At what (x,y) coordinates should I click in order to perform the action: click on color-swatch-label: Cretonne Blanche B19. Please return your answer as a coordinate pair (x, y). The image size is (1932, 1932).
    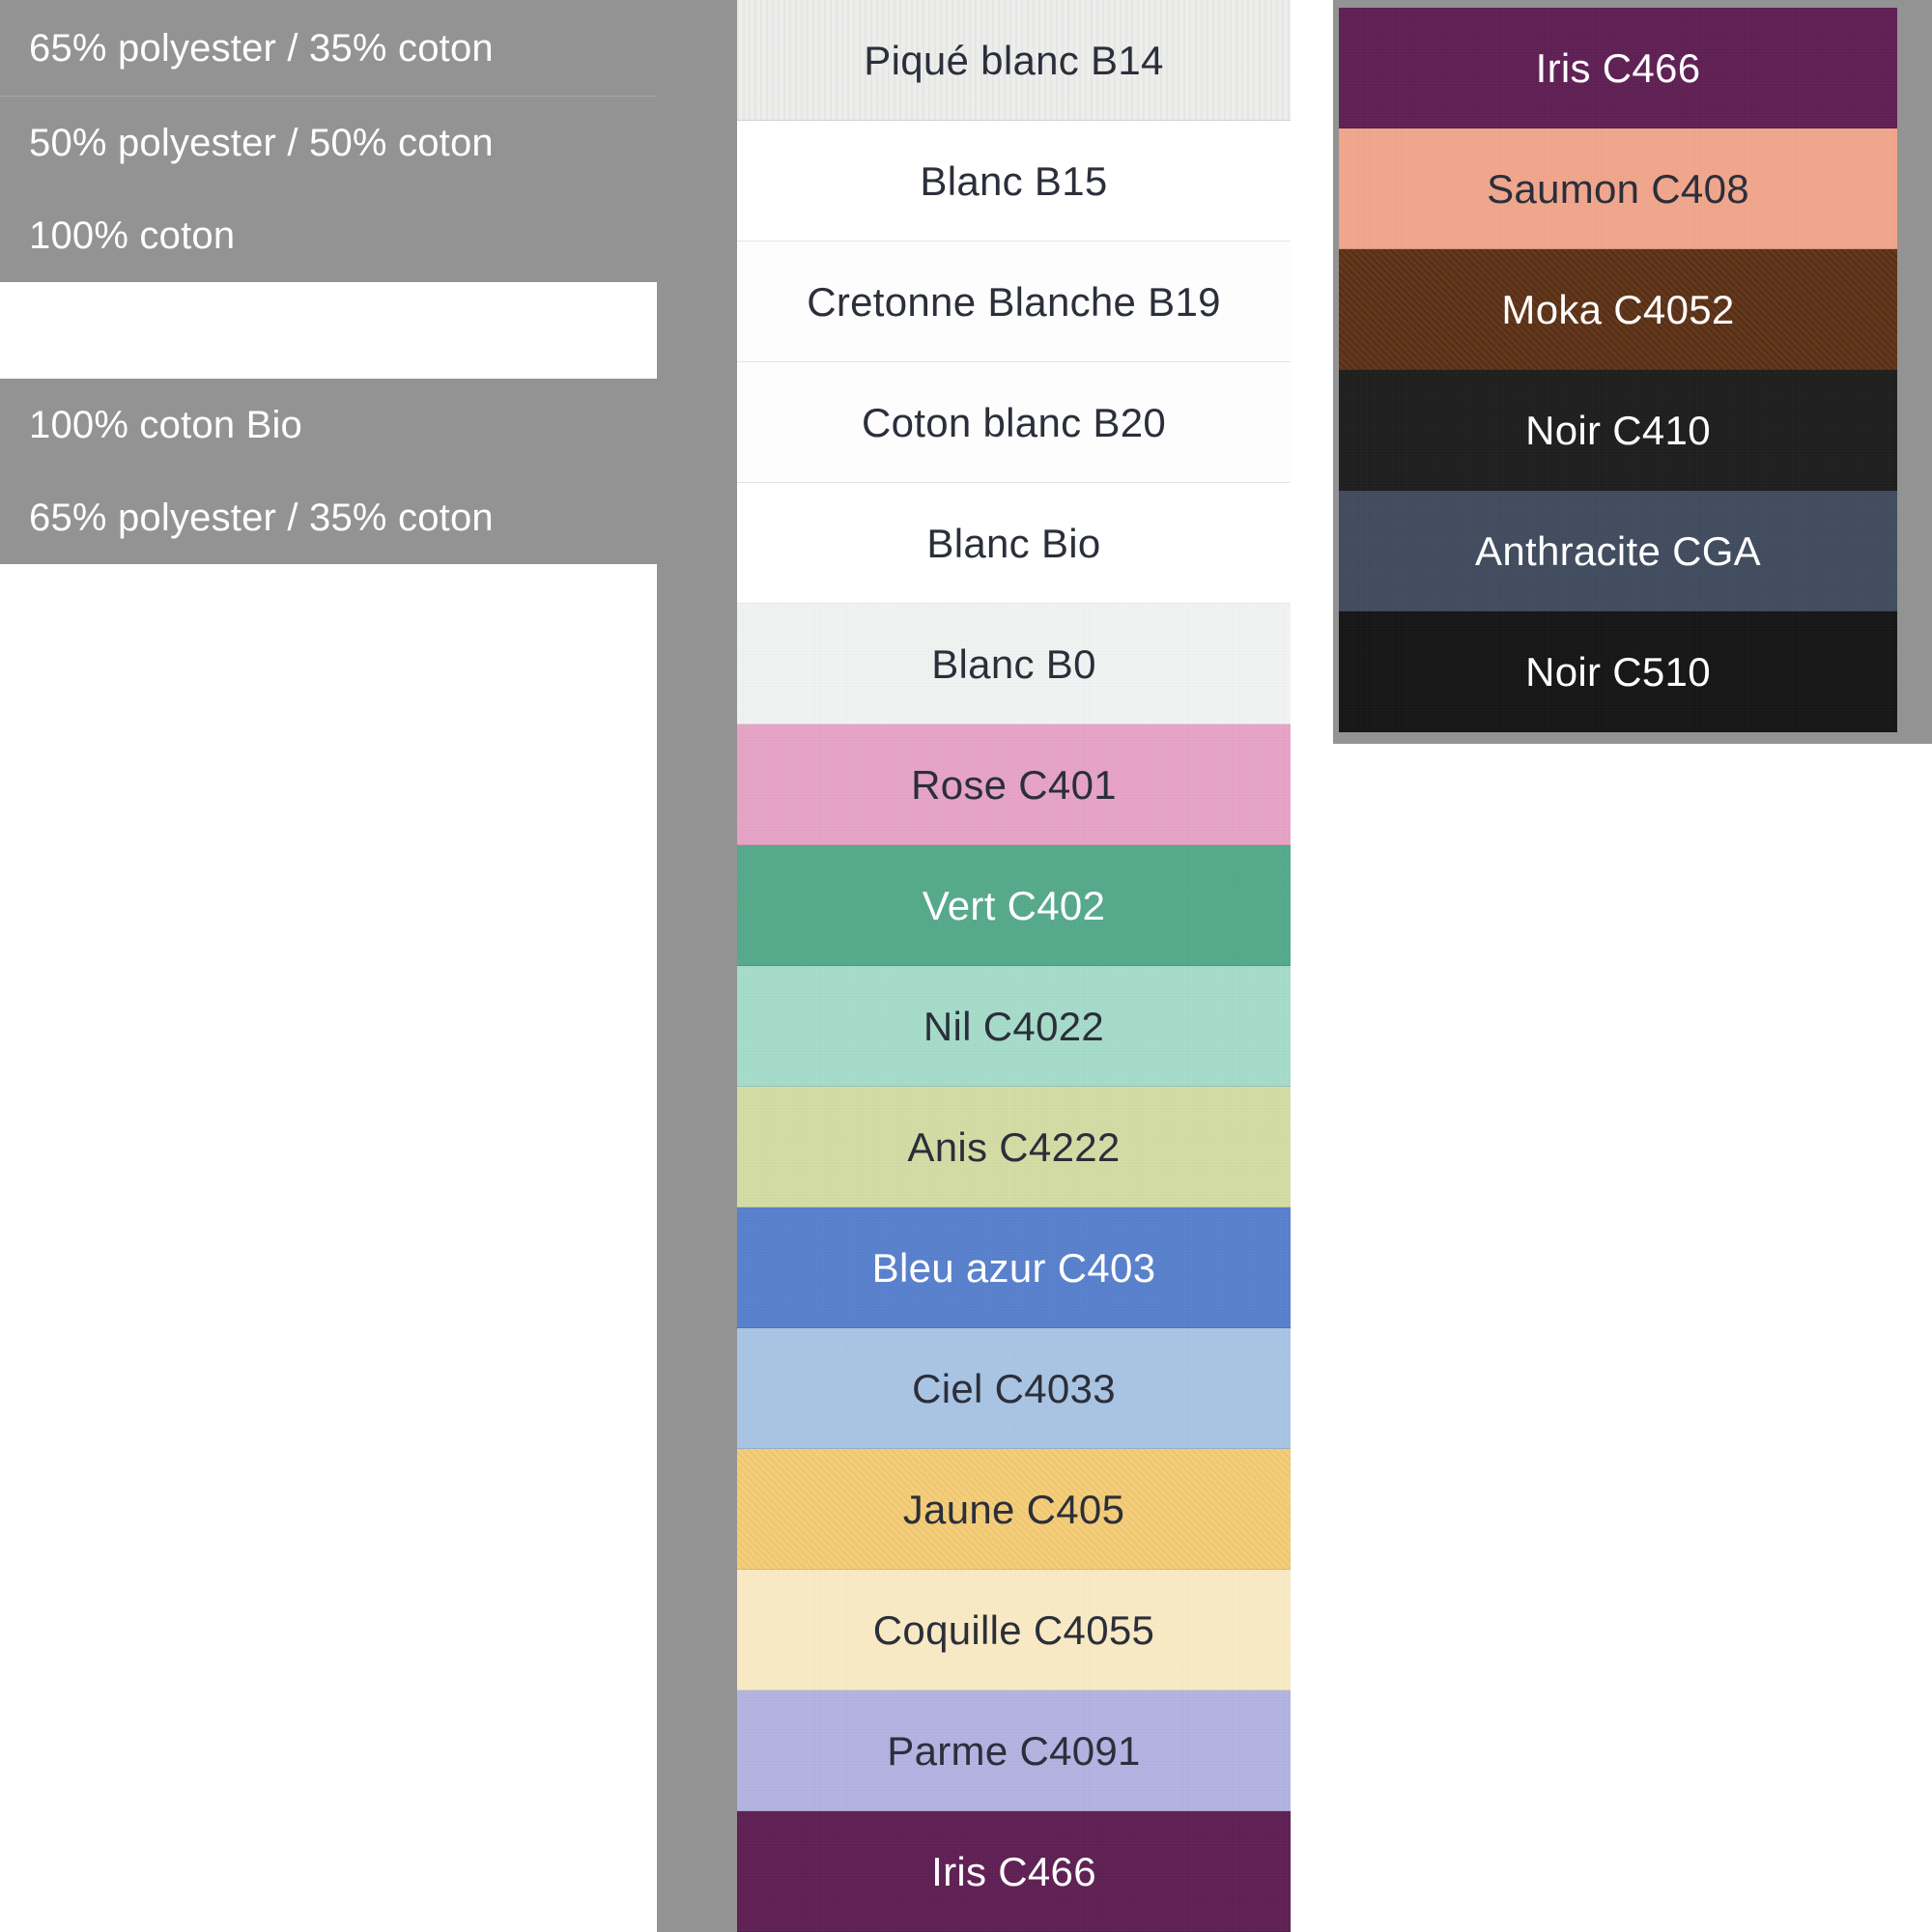
    Looking at the image, I should click on (1014, 301).